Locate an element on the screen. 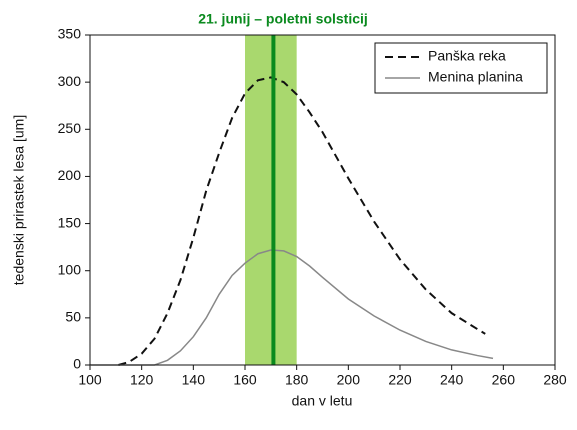  y-tick-label: 150 is located at coordinates (70, 222).